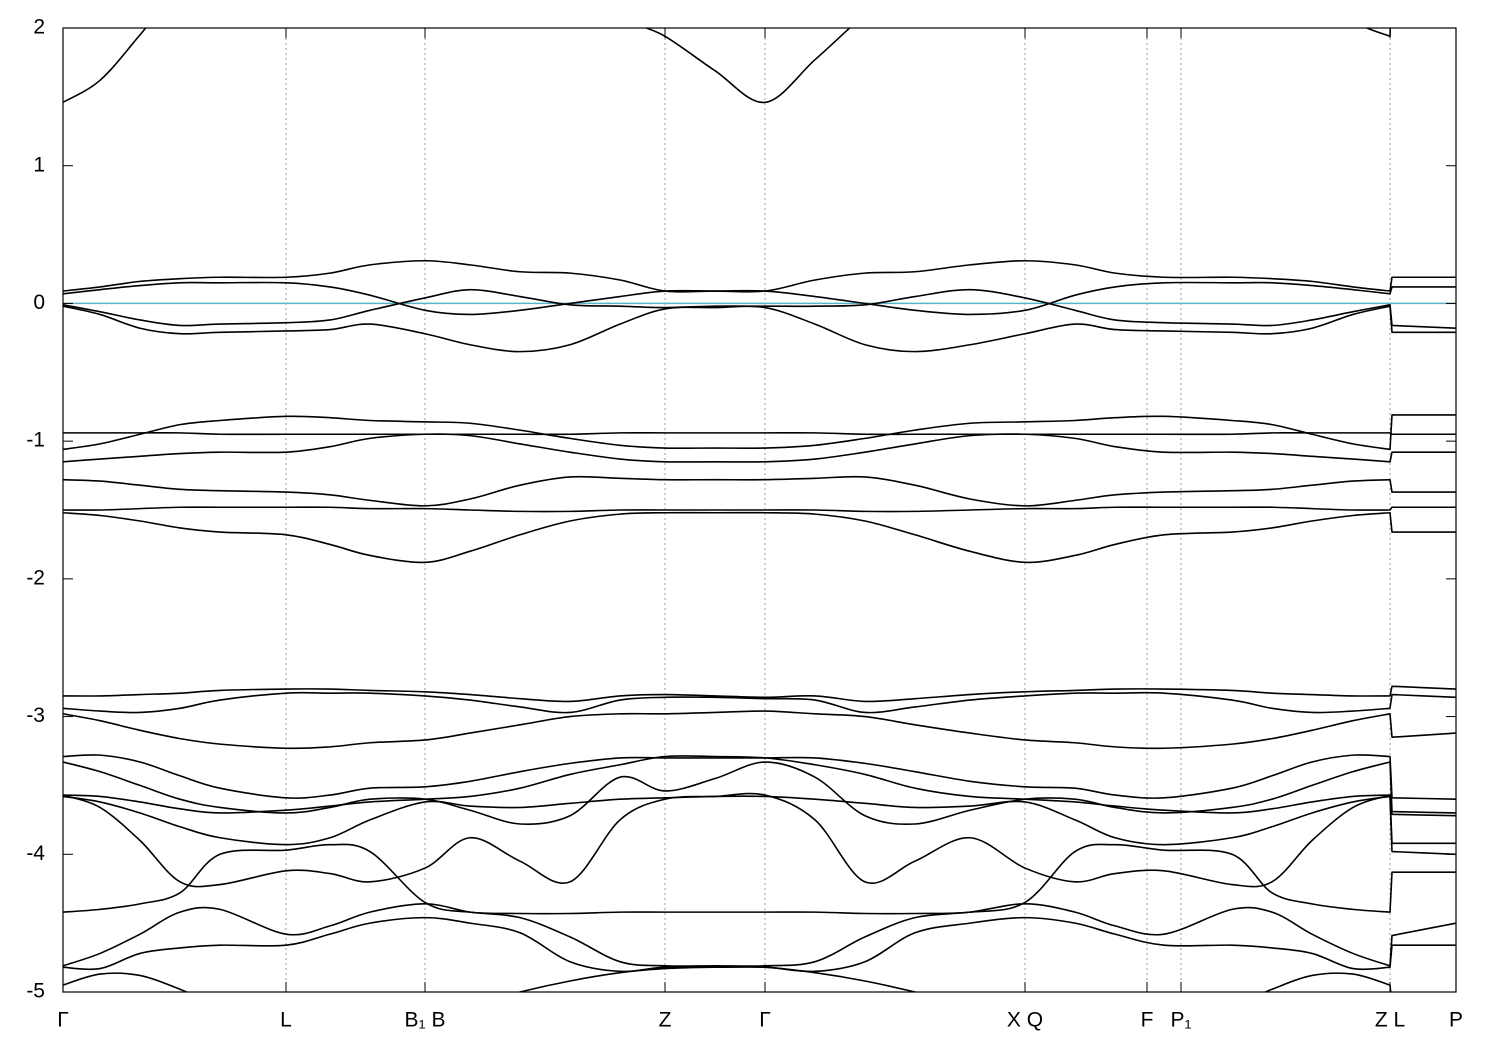 Image resolution: width=1500 pixels, height=1050 pixels. What do you see at coordinates (1180, 1020) in the screenshot?
I see `x-tick-label: P₁` at bounding box center [1180, 1020].